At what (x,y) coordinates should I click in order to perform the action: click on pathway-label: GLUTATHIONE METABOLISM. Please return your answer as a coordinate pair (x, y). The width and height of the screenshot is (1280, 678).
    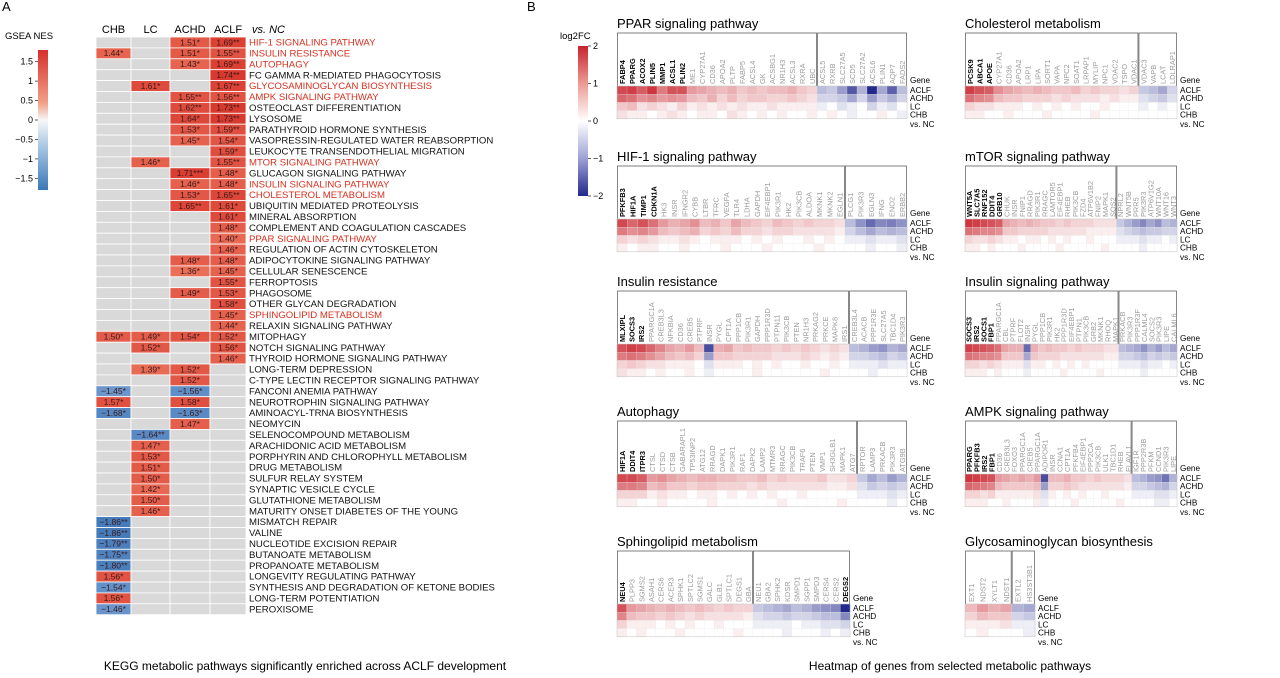
    Looking at the image, I should click on (315, 500).